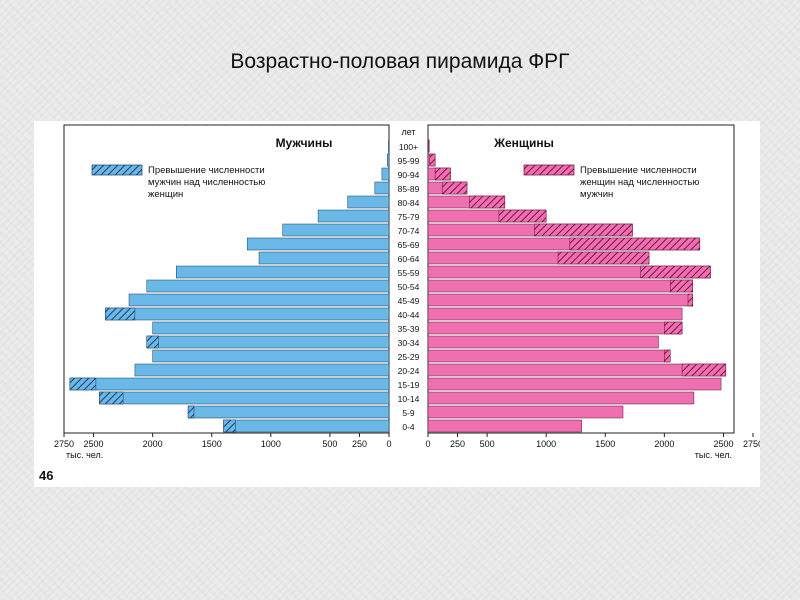  Describe the element at coordinates (304, 143) in the screenshot. I see `male-header: Мужчины` at that location.